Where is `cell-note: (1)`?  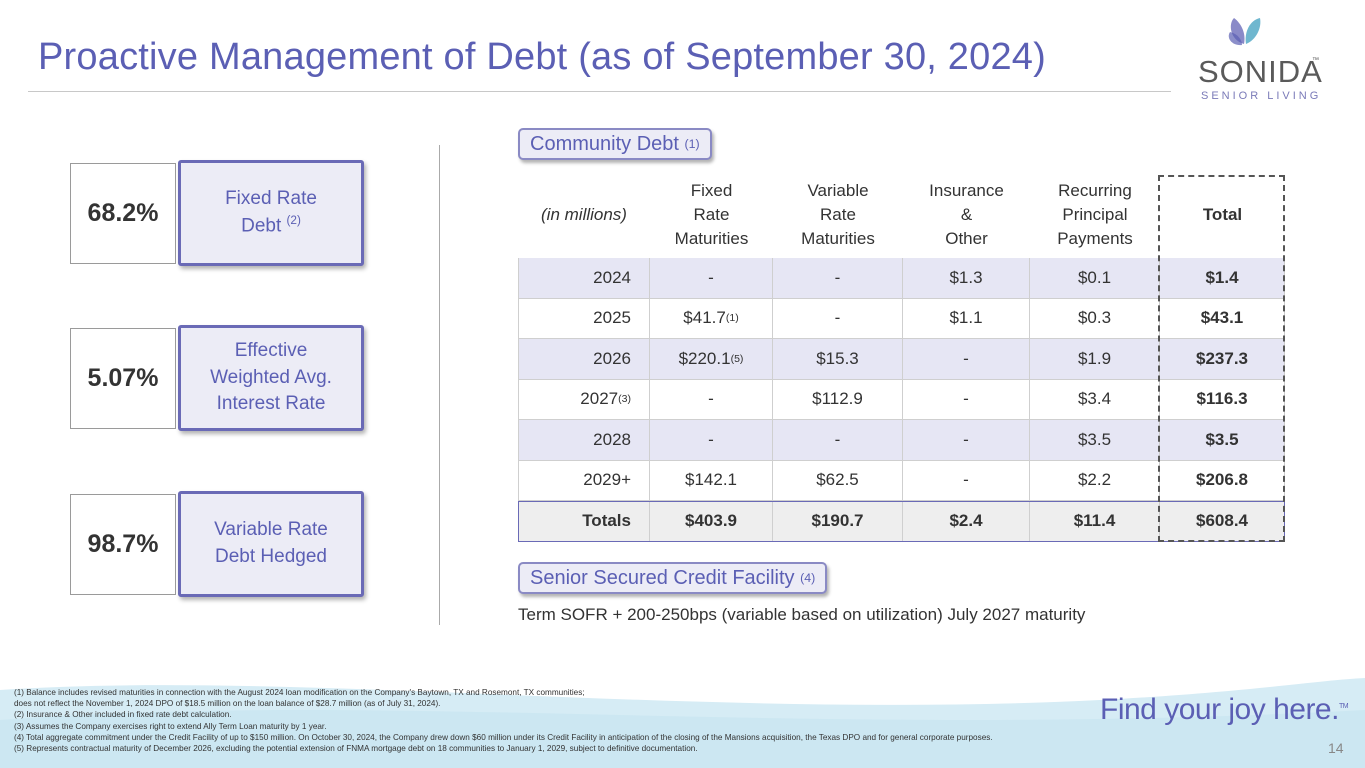 cell-note: (1) is located at coordinates (732, 318).